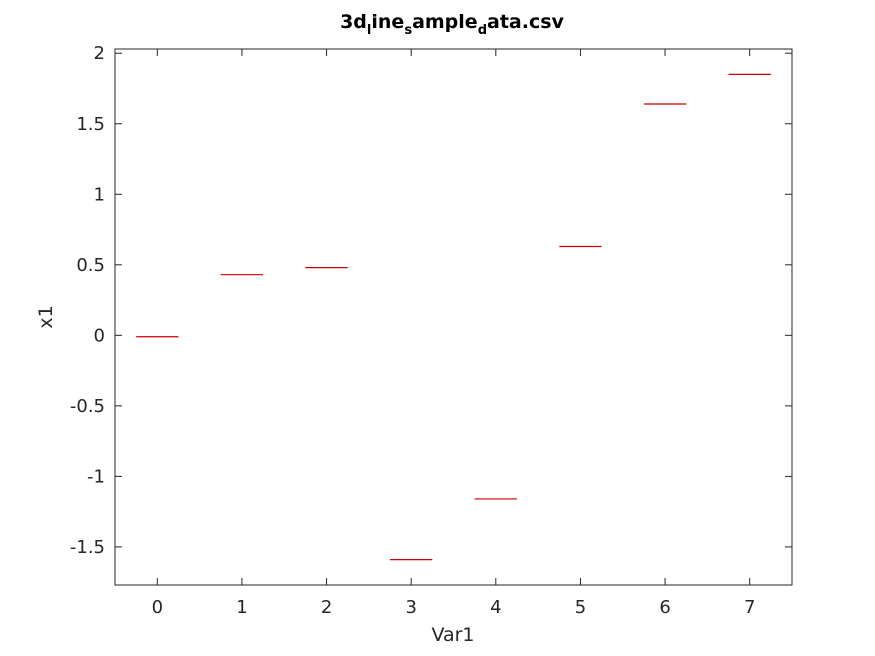 Image resolution: width=875 pixels, height=656 pixels. What do you see at coordinates (157, 607) in the screenshot?
I see `x-tick-label: 0` at bounding box center [157, 607].